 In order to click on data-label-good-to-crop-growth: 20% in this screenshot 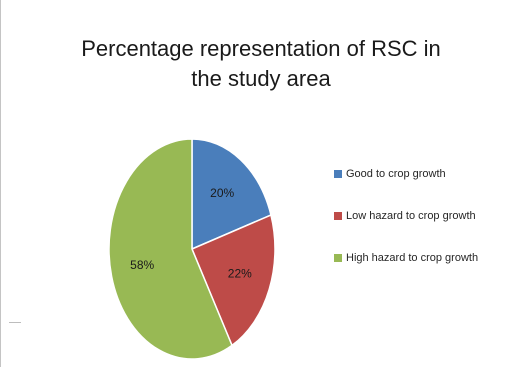, I will do `click(222, 193)`.